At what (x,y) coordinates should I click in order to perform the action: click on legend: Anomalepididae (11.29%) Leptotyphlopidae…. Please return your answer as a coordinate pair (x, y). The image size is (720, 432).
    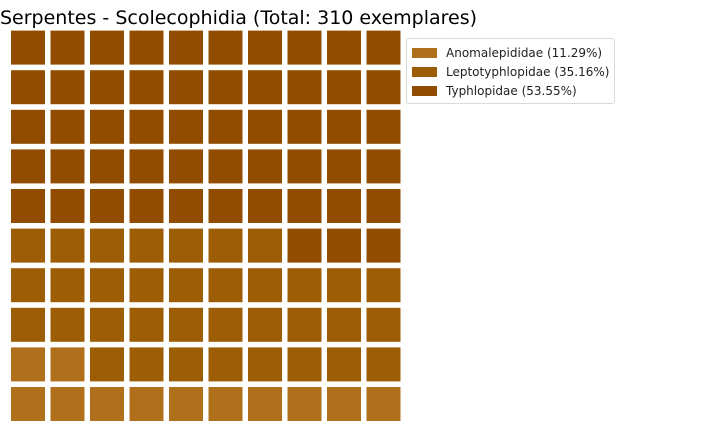
    Looking at the image, I should click on (511, 71).